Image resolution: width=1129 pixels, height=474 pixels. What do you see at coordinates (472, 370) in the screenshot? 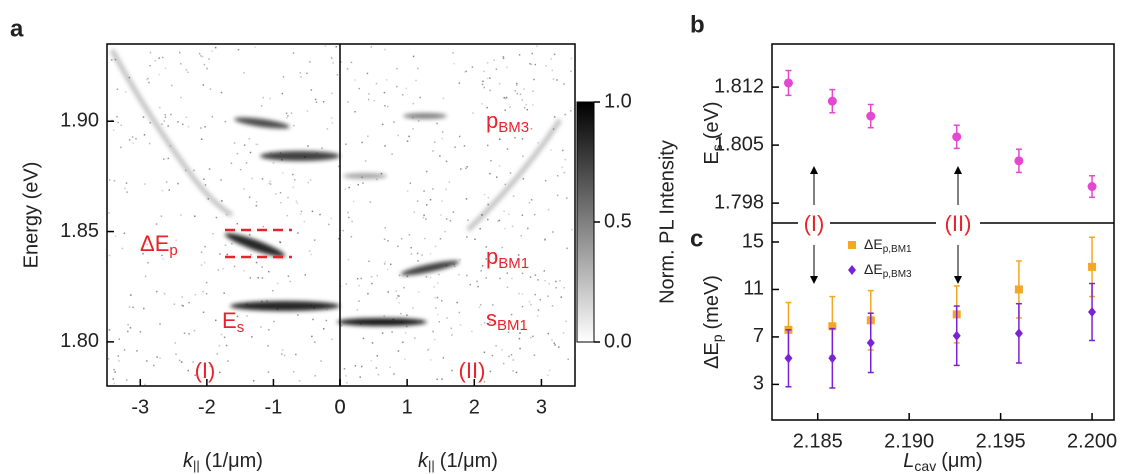
I see `annotation: (II)` at bounding box center [472, 370].